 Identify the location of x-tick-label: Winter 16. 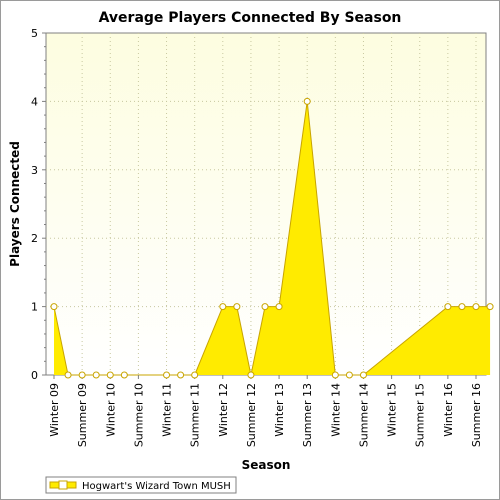
(448, 410).